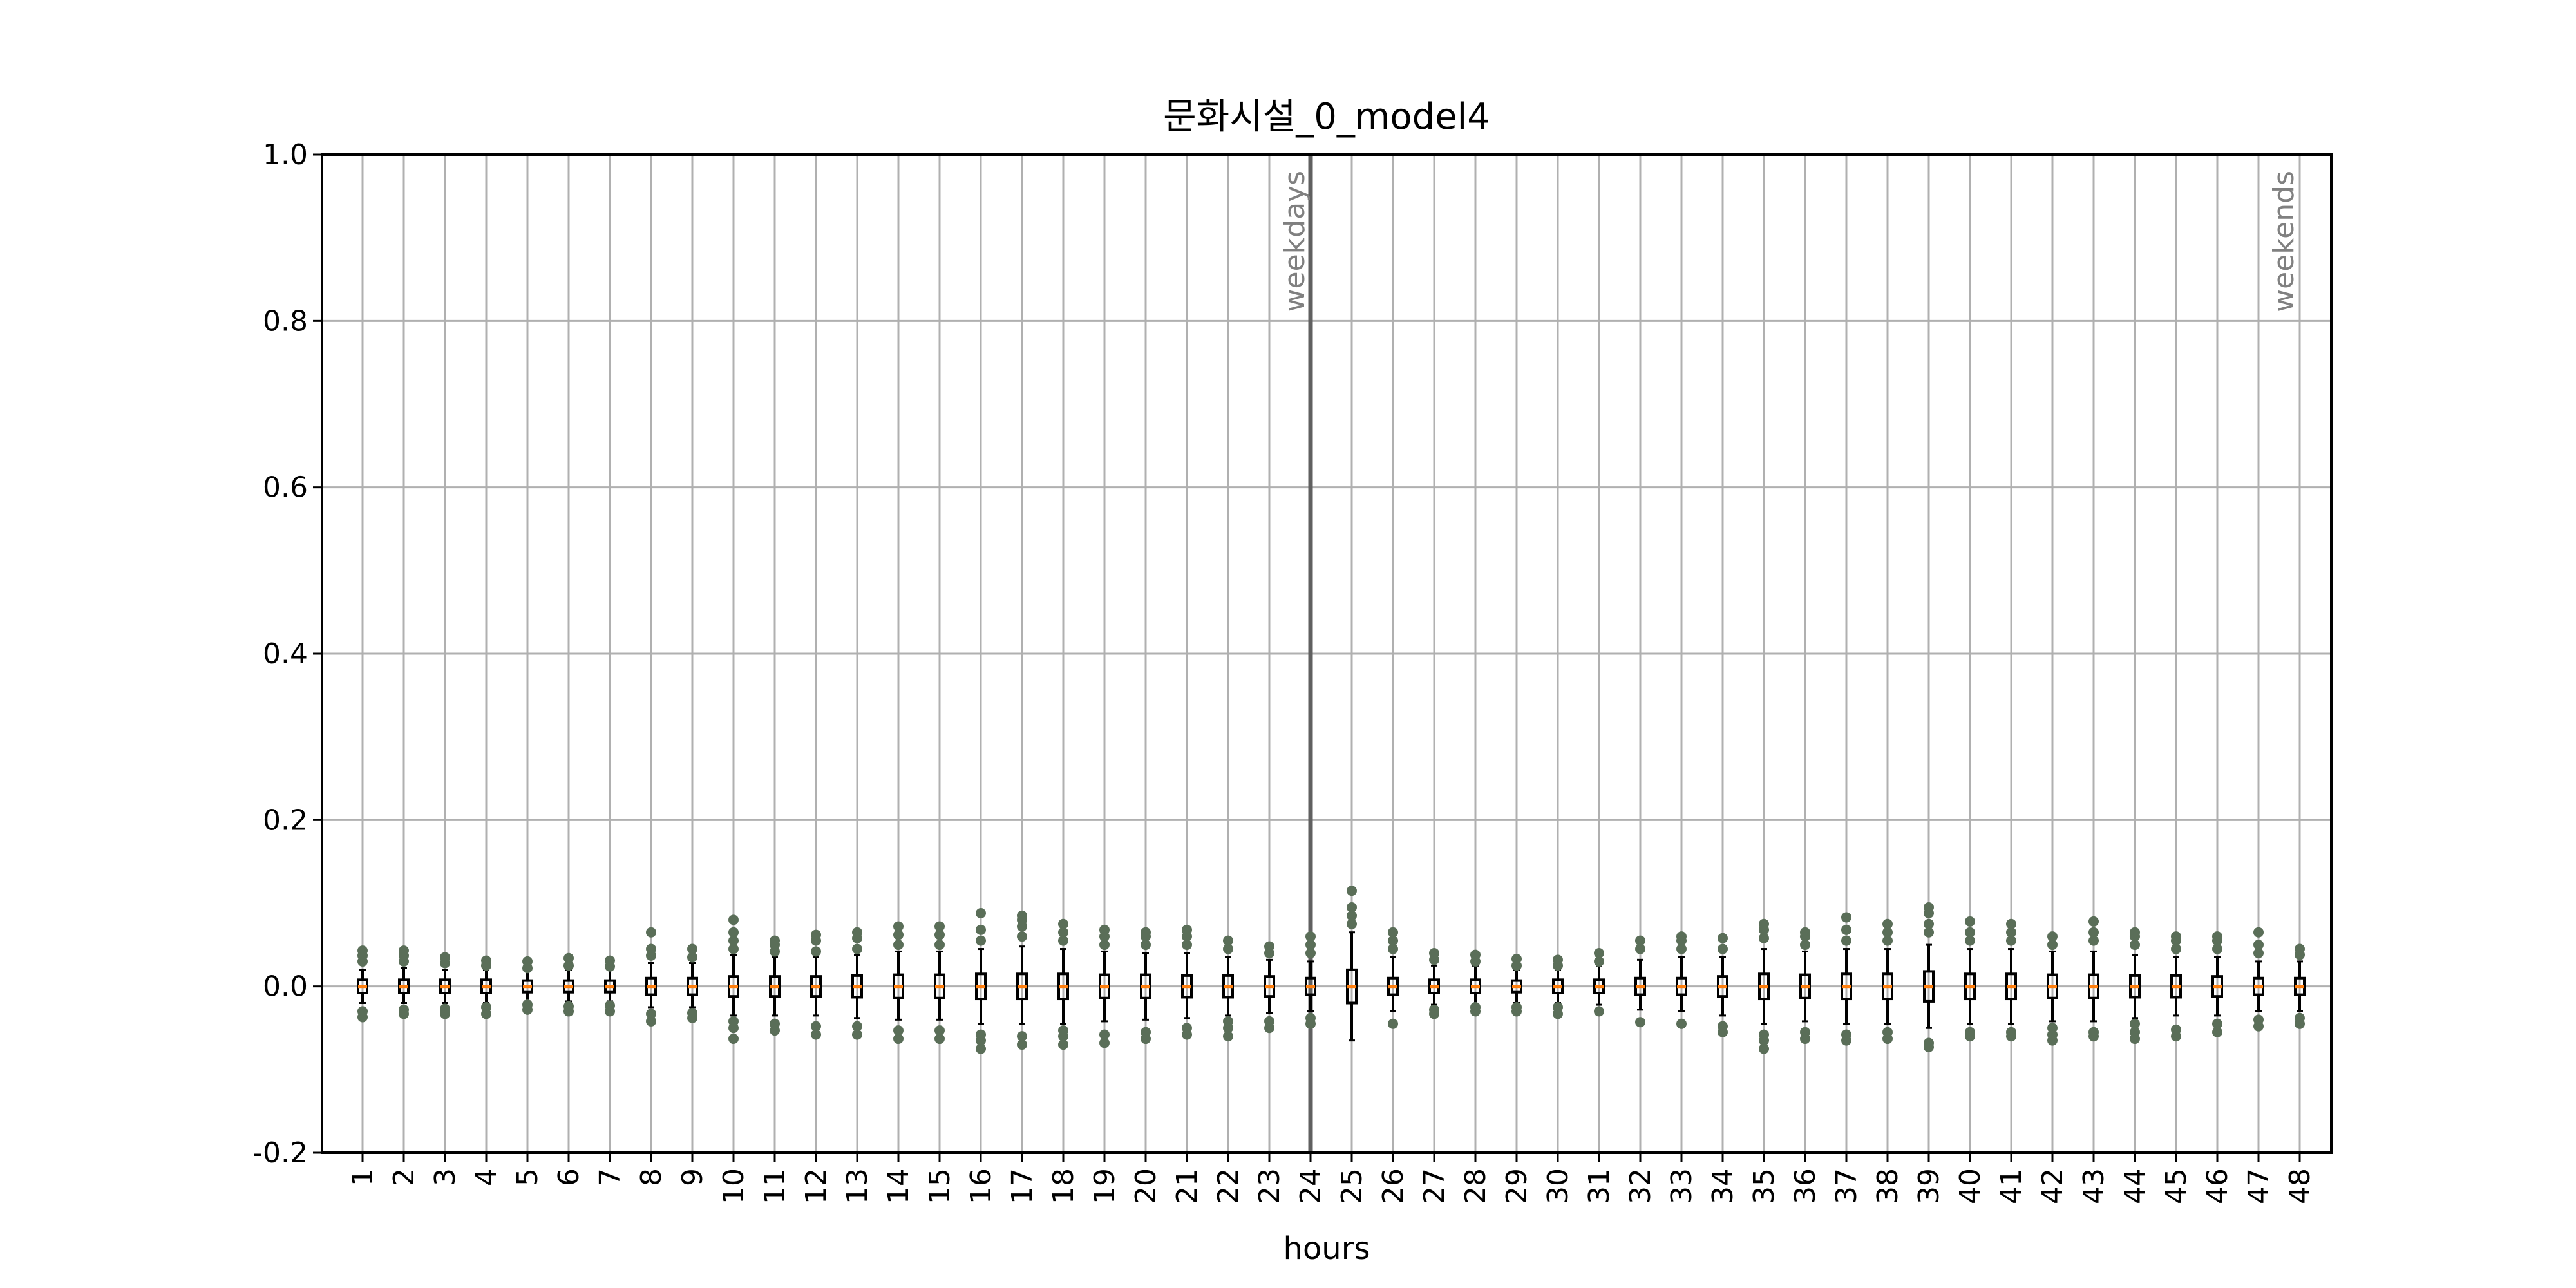  Describe the element at coordinates (1640, 1186) in the screenshot. I see `x-tick-label: 32` at that location.